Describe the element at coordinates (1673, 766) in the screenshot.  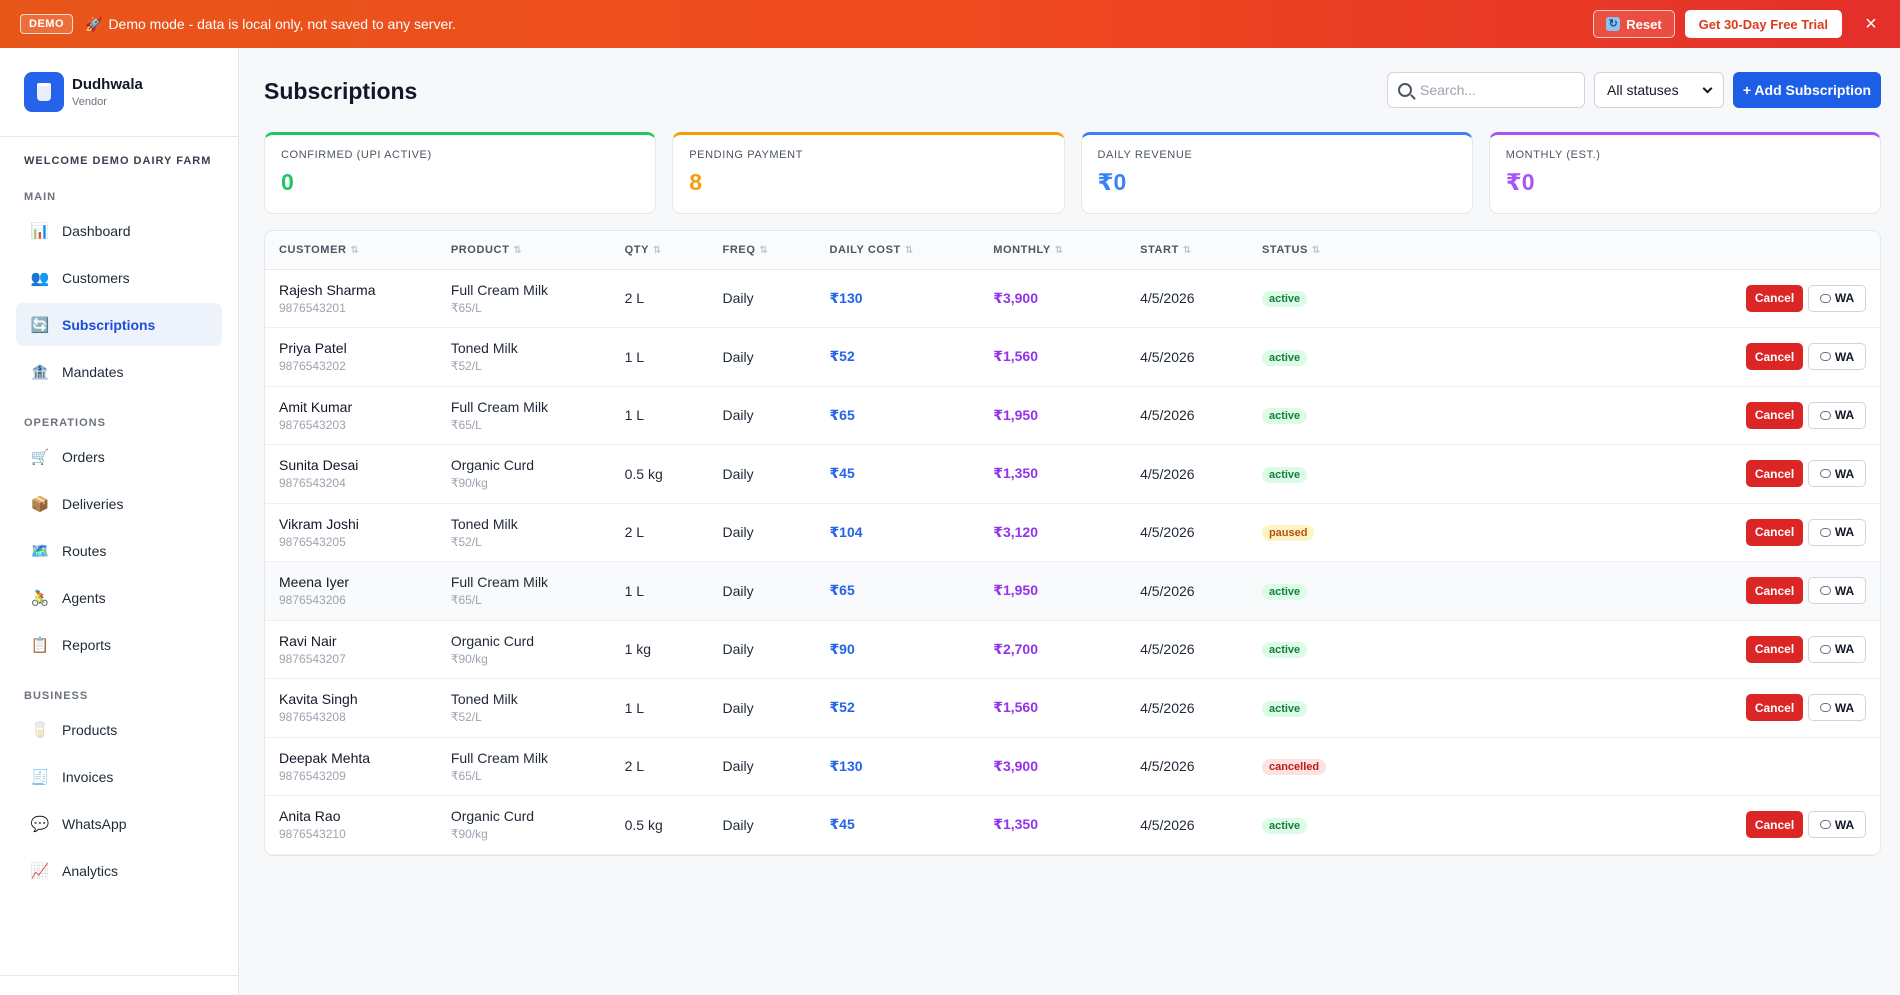
I see `row-actions` at that location.